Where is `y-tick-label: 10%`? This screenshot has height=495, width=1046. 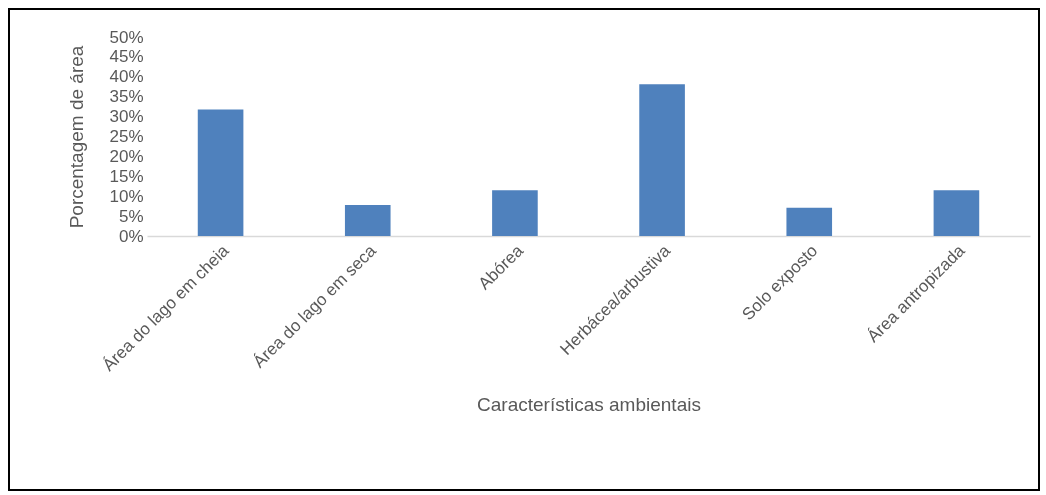
y-tick-label: 10% is located at coordinates (126, 196).